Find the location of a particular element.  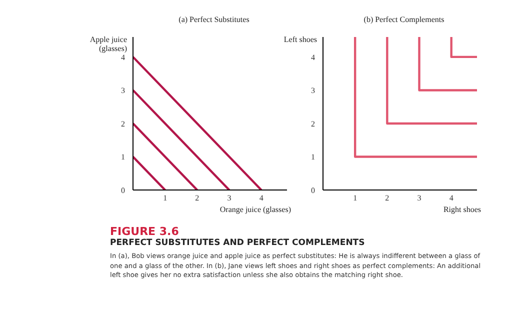

y-axis-title: Left shoes is located at coordinates (299, 39).